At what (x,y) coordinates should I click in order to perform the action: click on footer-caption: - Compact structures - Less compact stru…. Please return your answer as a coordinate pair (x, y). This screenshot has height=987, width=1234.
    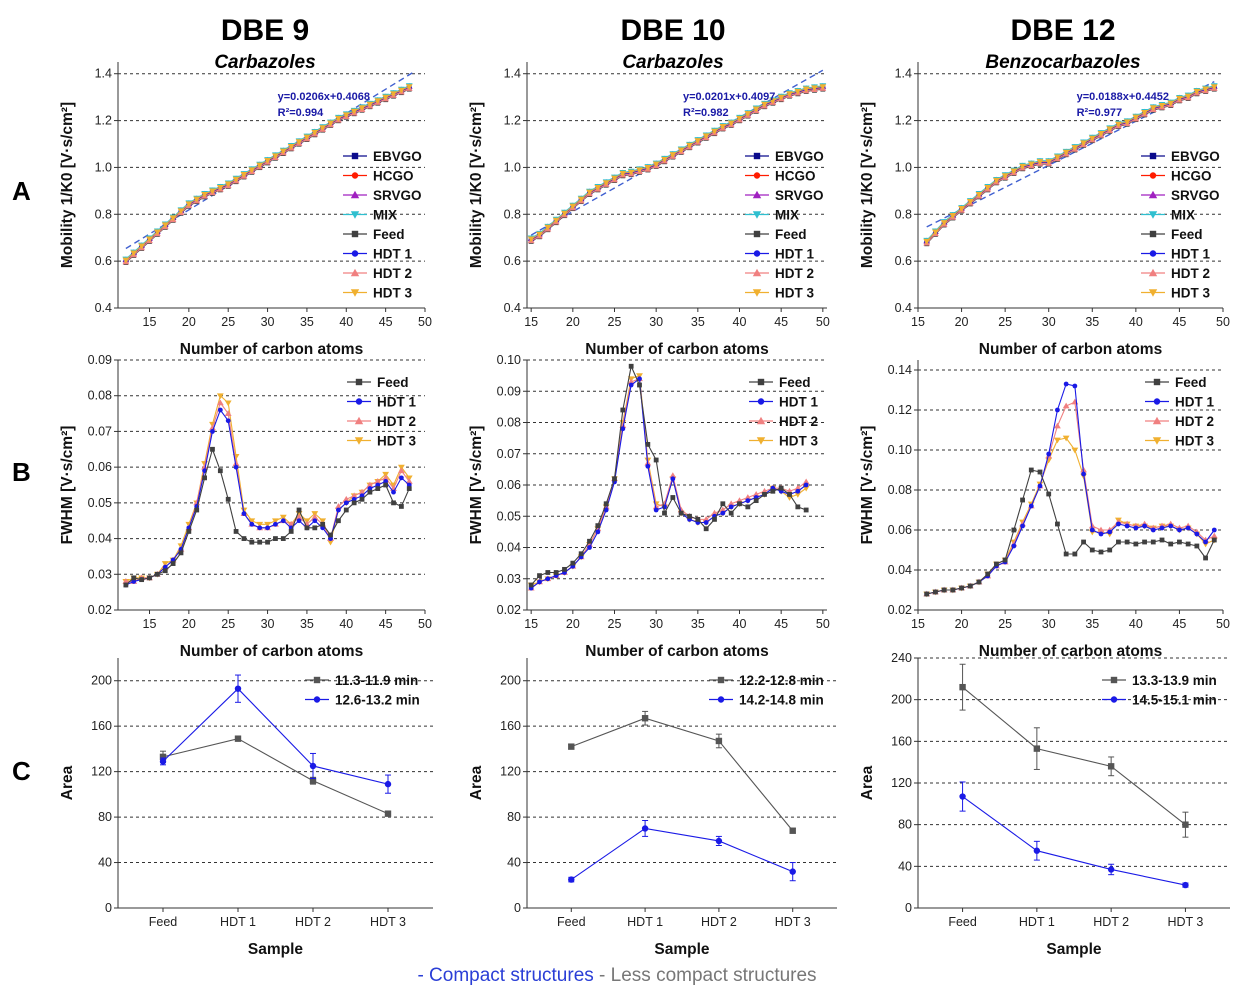
    Looking at the image, I should click on (616, 975).